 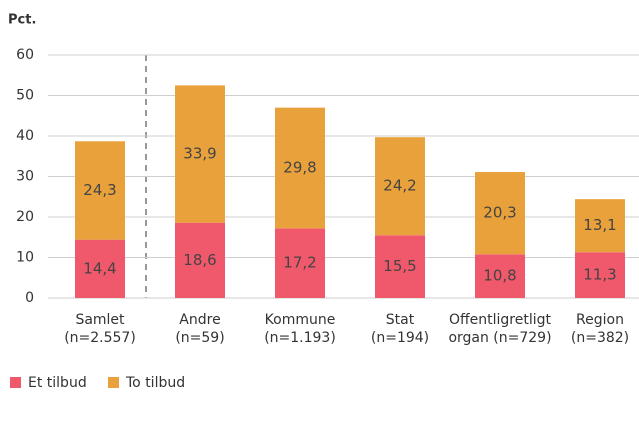 I want to click on value-label: 14,4, so click(x=99, y=268).